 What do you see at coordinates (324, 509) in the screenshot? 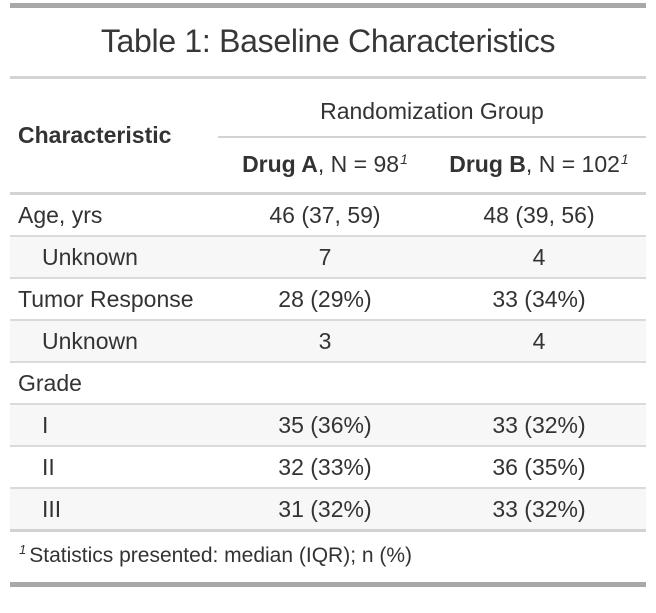
I see `cell-drug-a: 31 (32%)` at bounding box center [324, 509].